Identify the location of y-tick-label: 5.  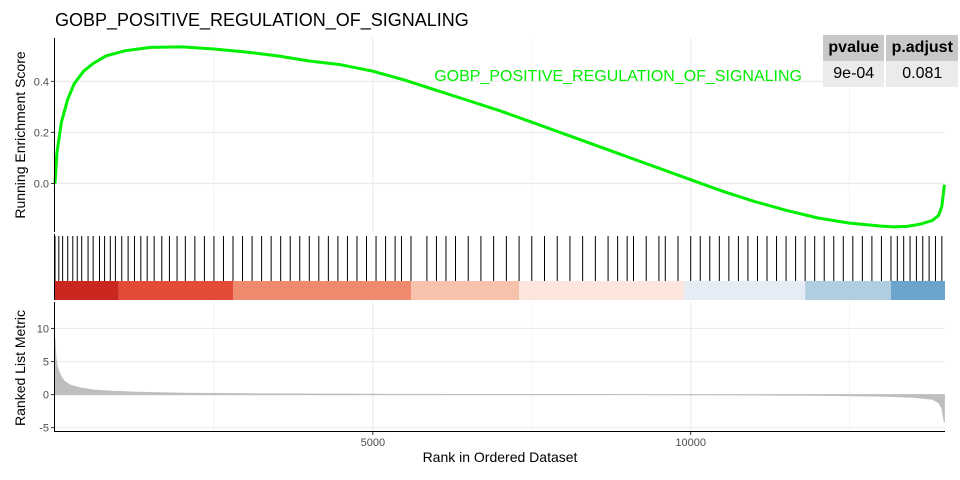
(46, 363).